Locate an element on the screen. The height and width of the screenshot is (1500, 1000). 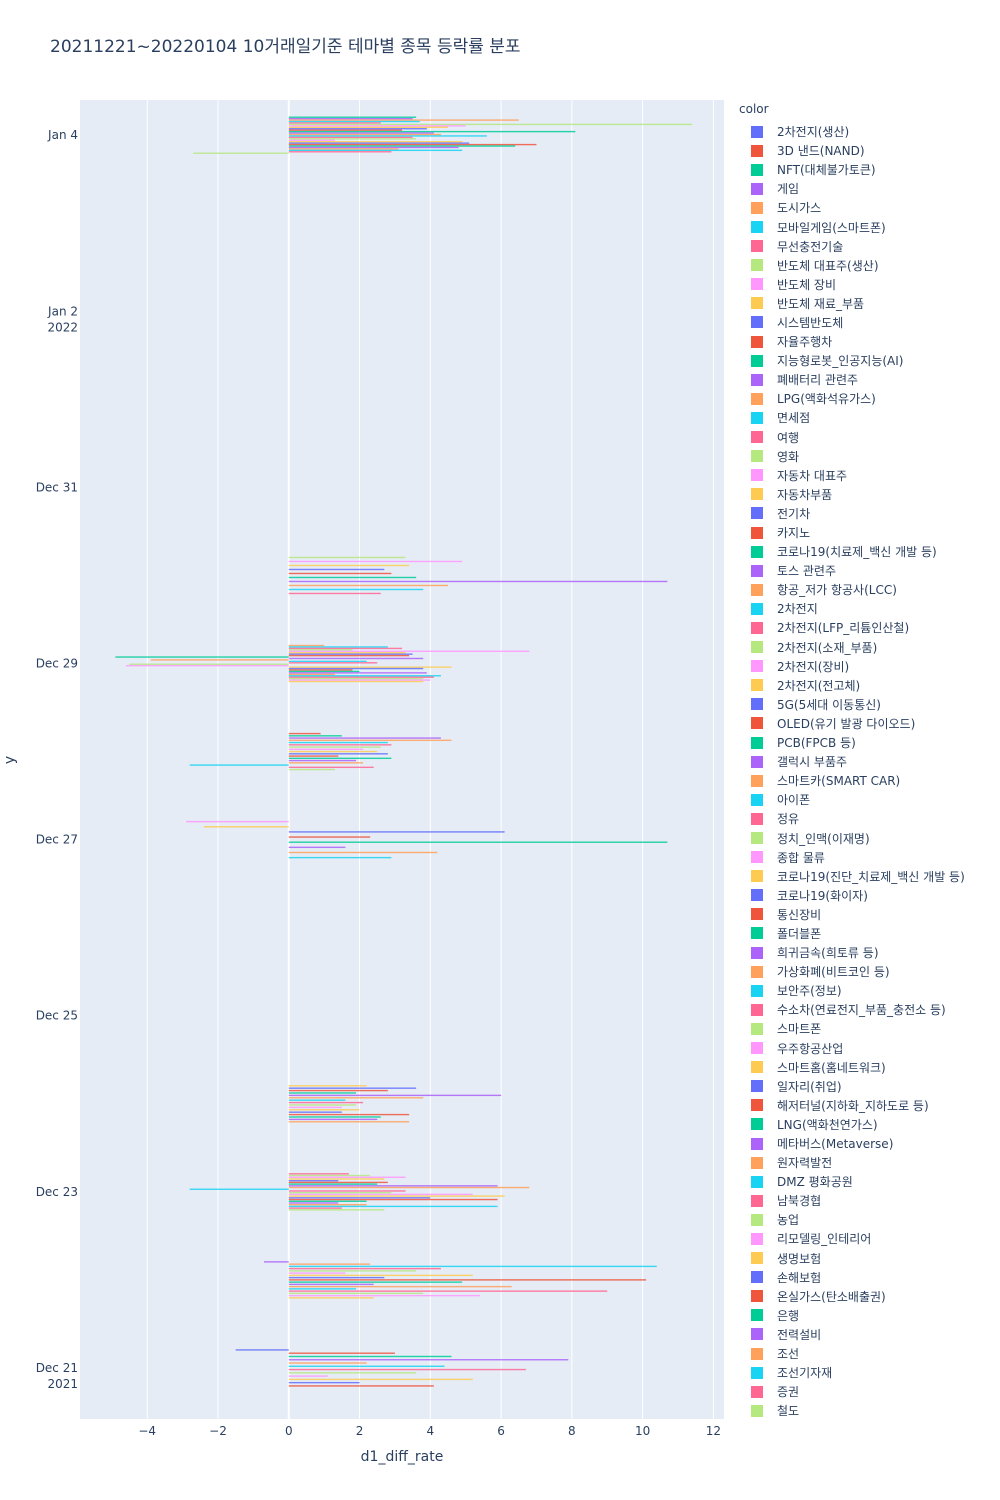
legend-item: 영화 is located at coordinates (869, 456).